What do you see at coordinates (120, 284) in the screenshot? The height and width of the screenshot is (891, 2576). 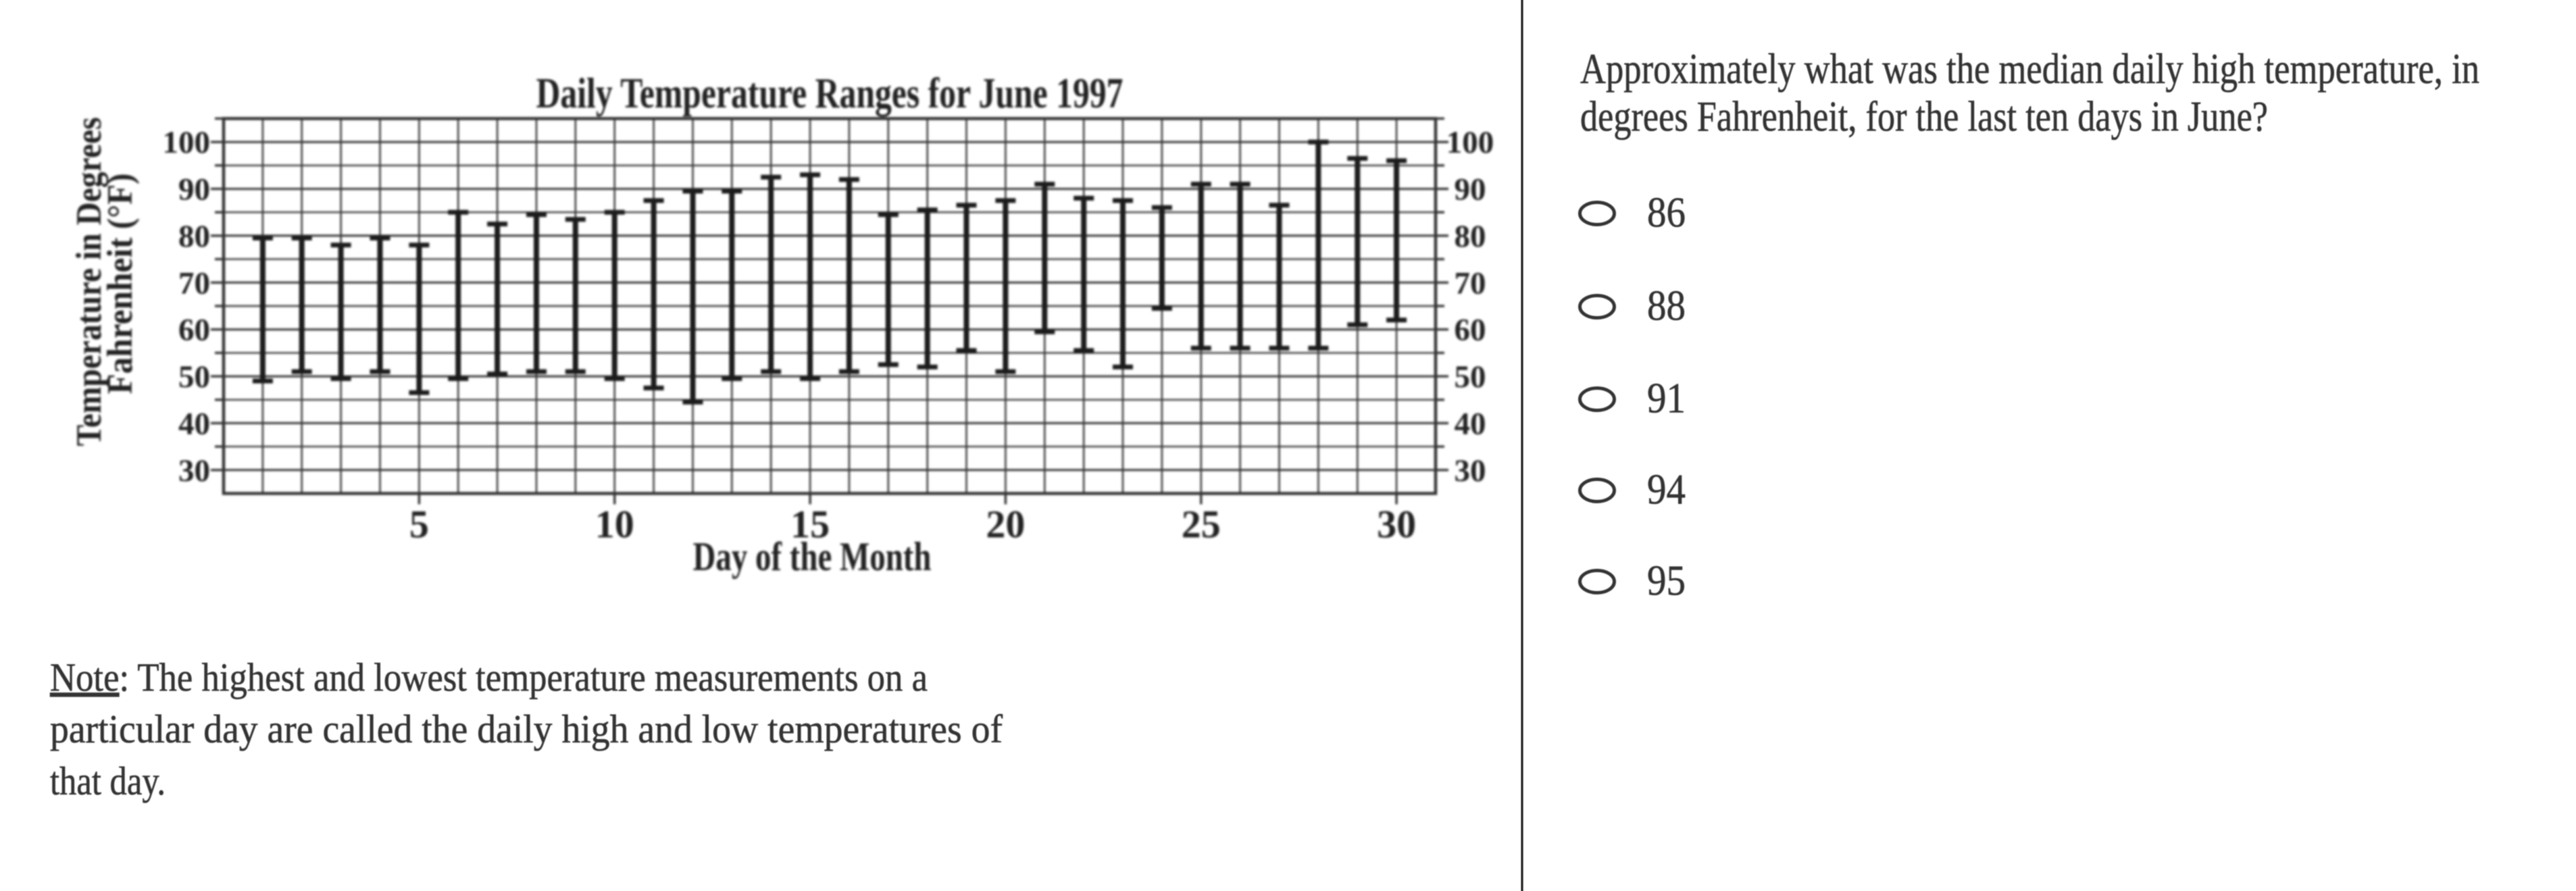 I see `svg-text: Fahrenheit (°F)` at bounding box center [120, 284].